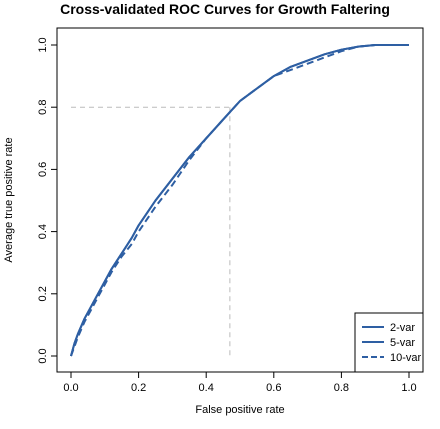 This screenshot has width=440, height=429. I want to click on y-tick-label: 0.8, so click(43, 107).